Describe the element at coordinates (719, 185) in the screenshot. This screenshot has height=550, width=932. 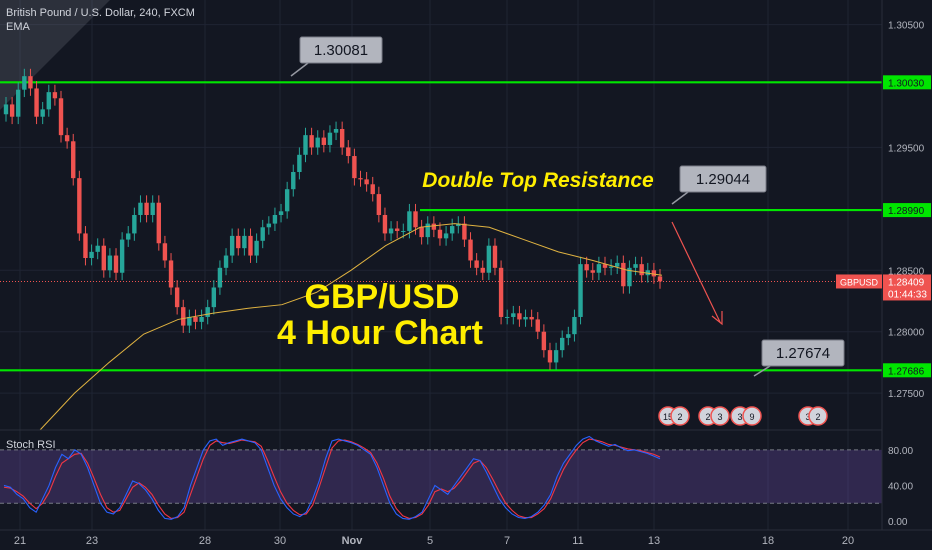
I see `price-callout-1: 1.29044` at that location.